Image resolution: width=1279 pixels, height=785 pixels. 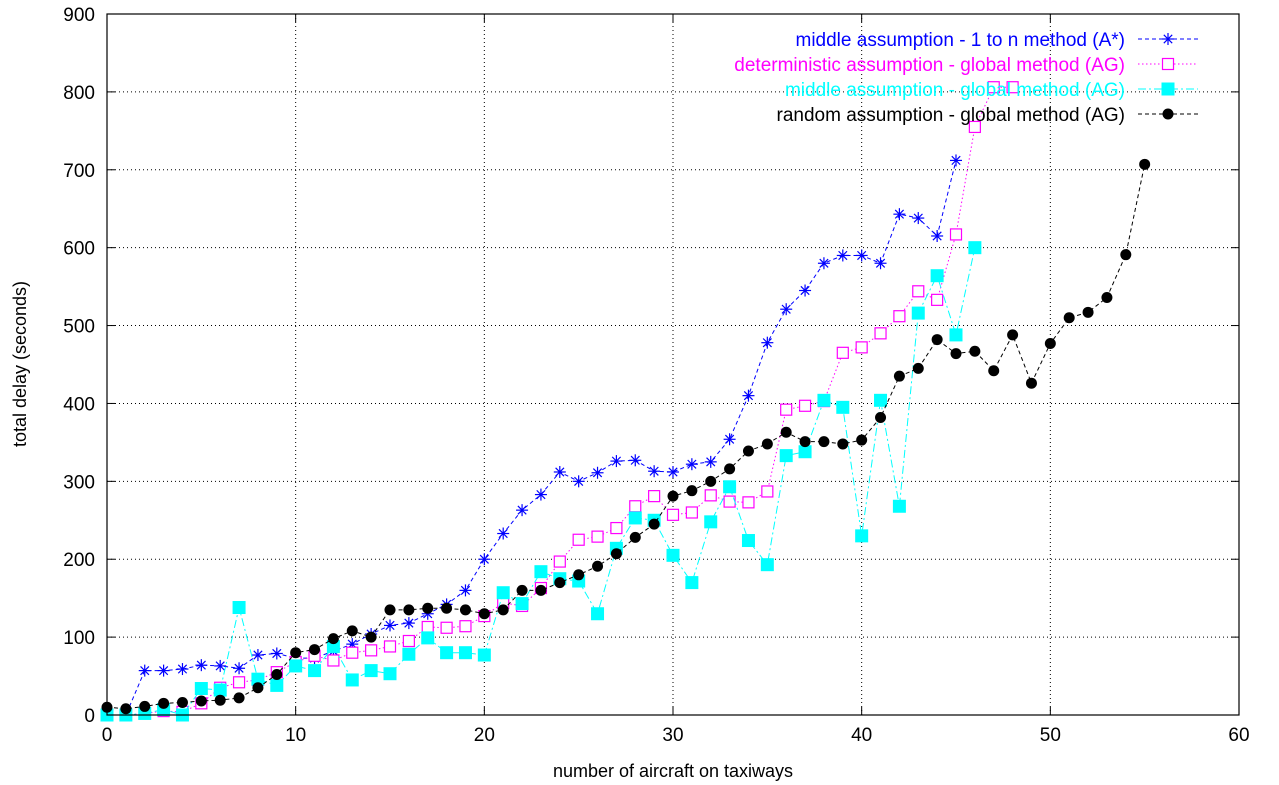 I want to click on x-tick-label: 30, so click(x=672, y=735).